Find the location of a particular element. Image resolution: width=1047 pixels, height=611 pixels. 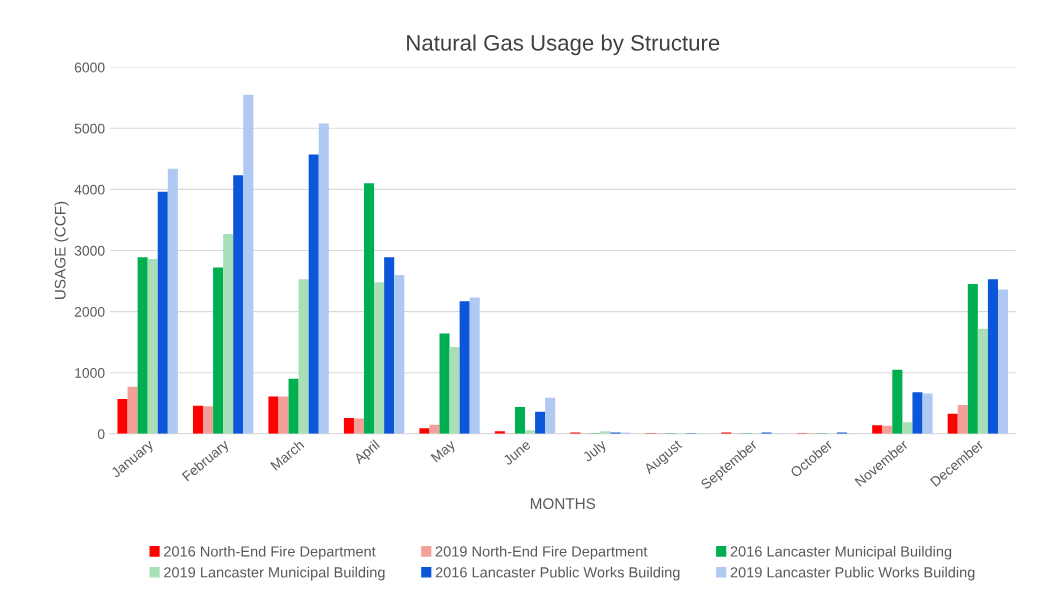

legend-label: 2016 North-End Fire Department is located at coordinates (270, 552).